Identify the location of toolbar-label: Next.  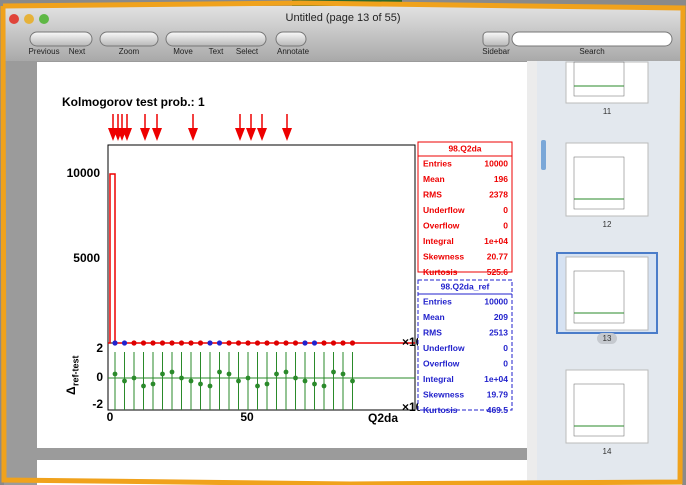
(77, 51).